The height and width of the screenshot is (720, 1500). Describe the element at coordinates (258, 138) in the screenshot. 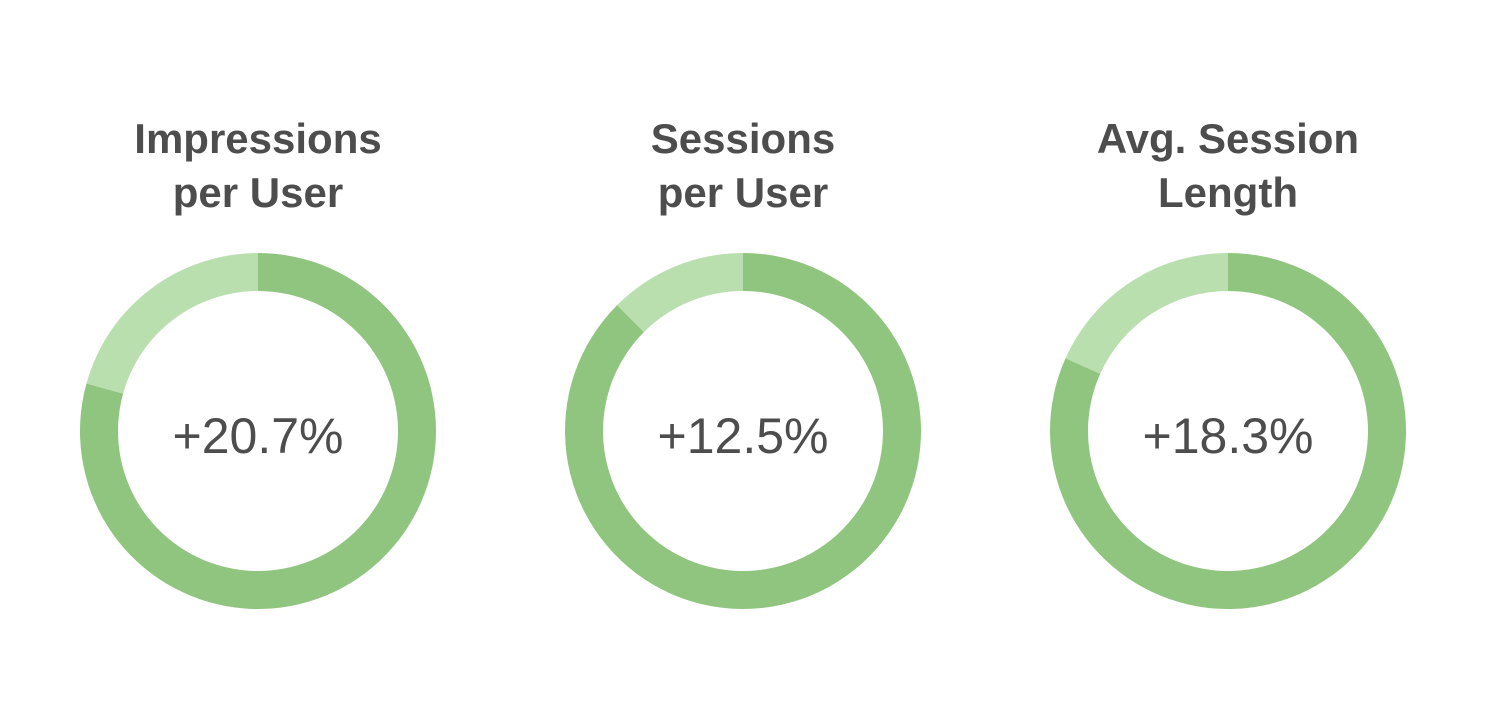

I see `metric-title-line-1: Impressions` at that location.